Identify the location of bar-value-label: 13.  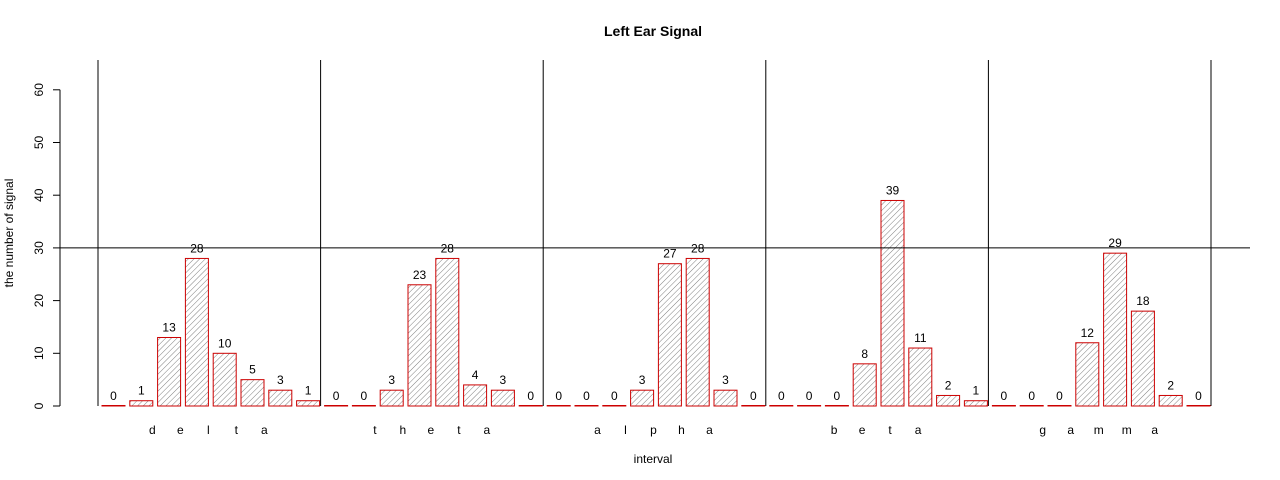
(169, 327).